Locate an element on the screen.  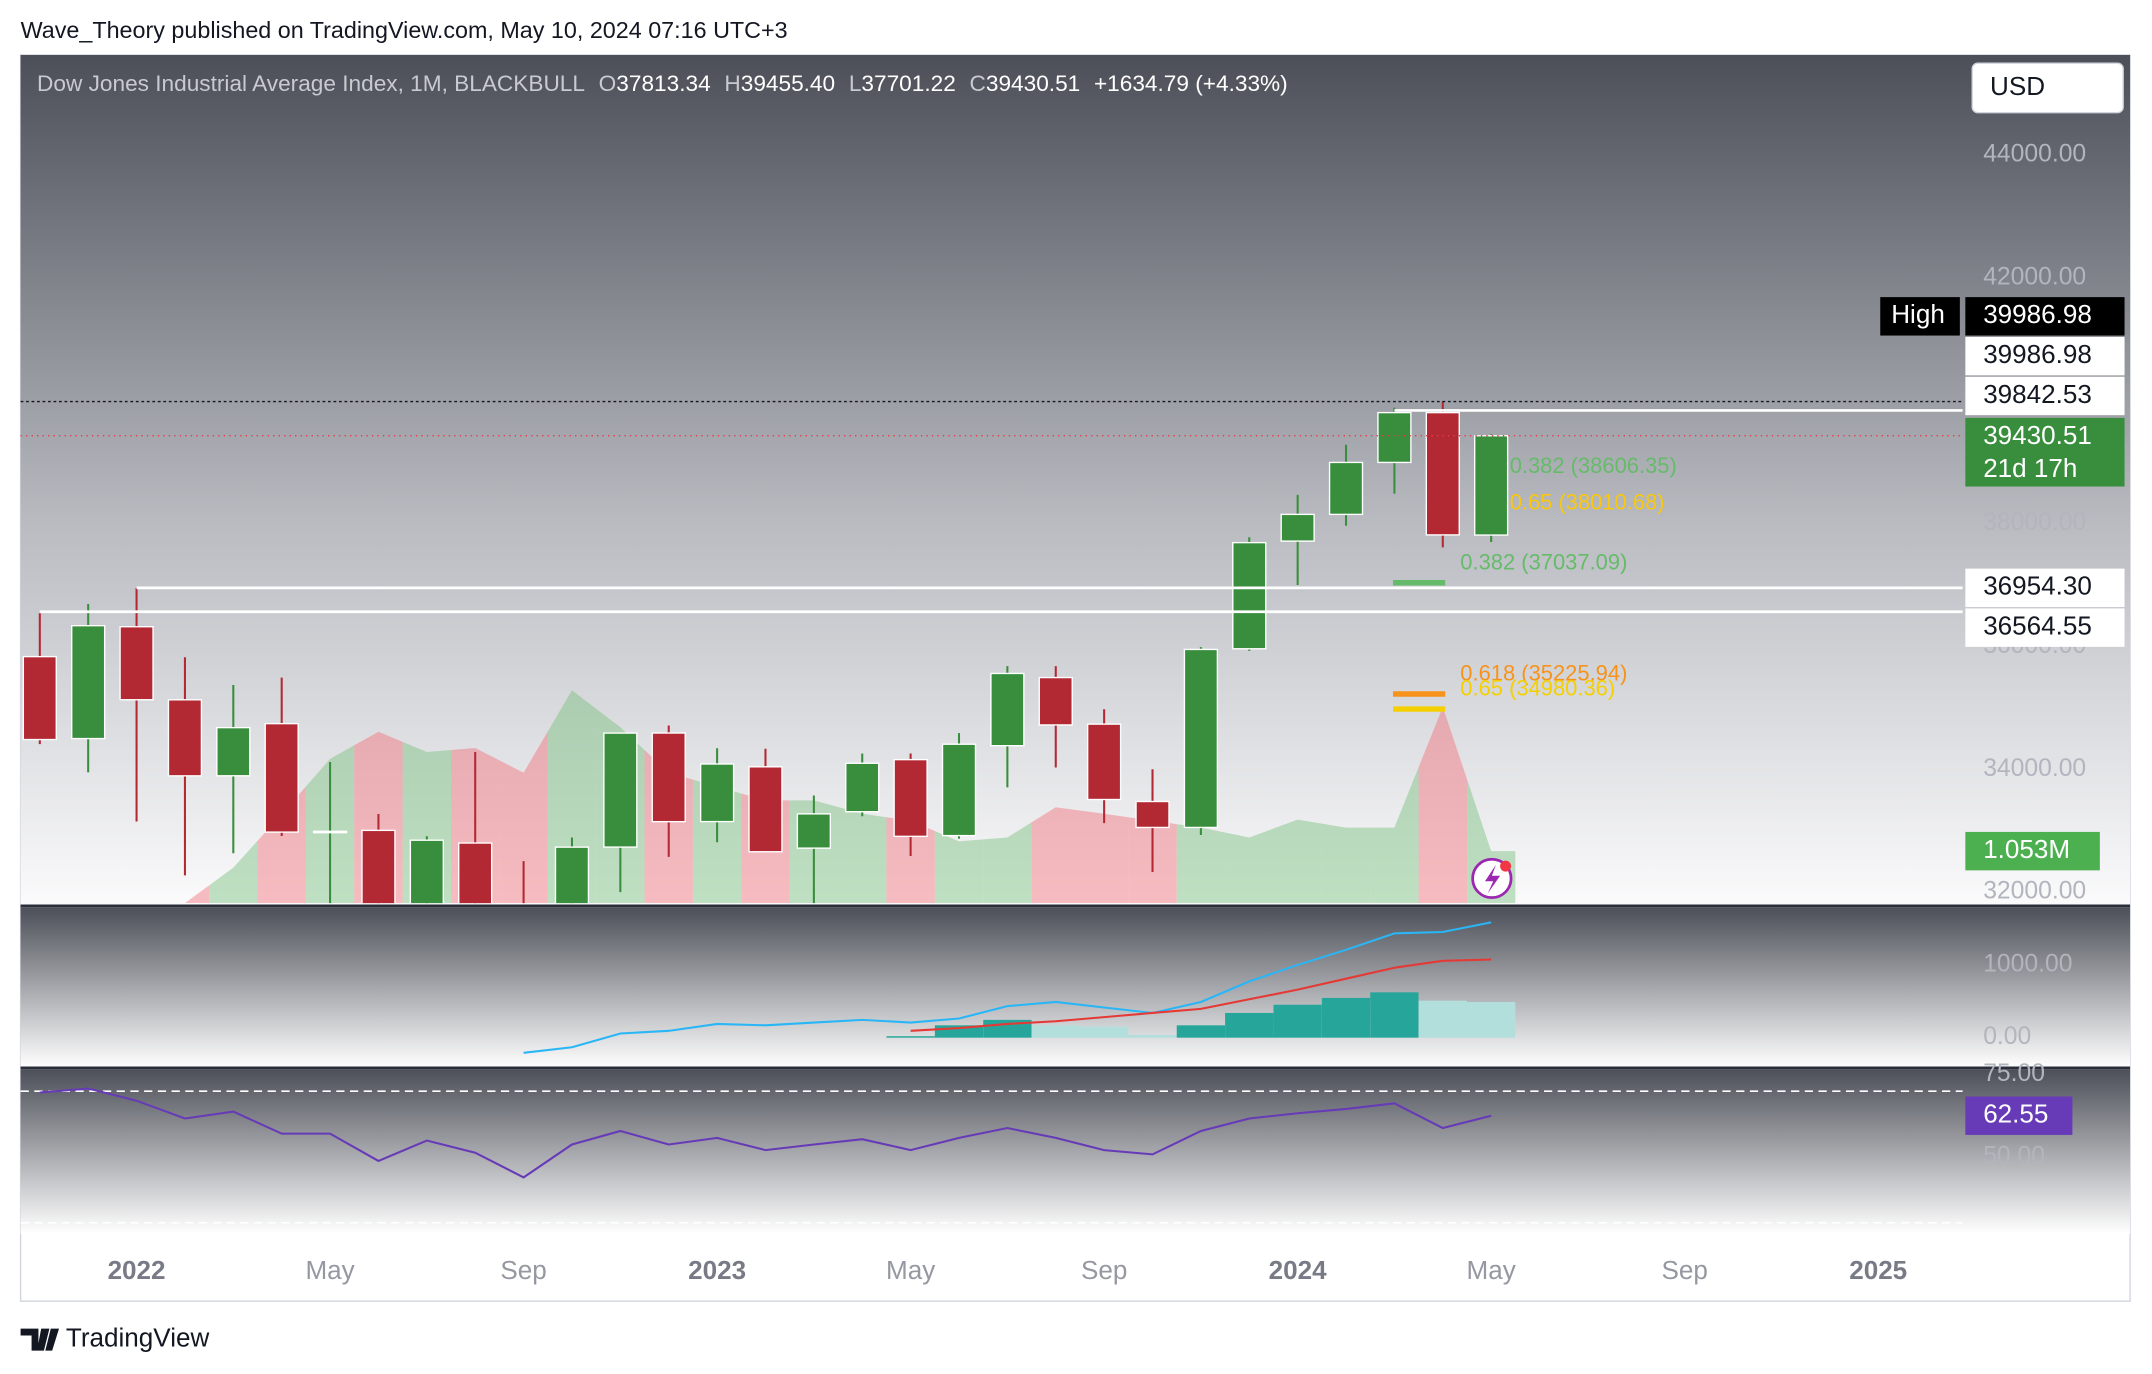
volume-label-box is located at coordinates (2032, 851).